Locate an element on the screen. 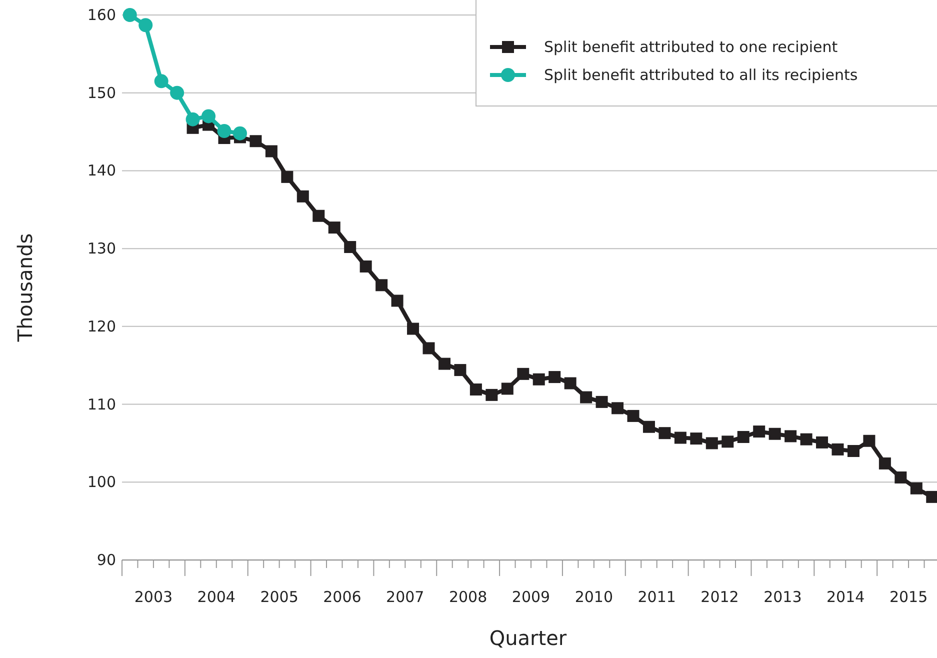 The height and width of the screenshot is (658, 937). x-axis-title: Quarter is located at coordinates (528, 638).